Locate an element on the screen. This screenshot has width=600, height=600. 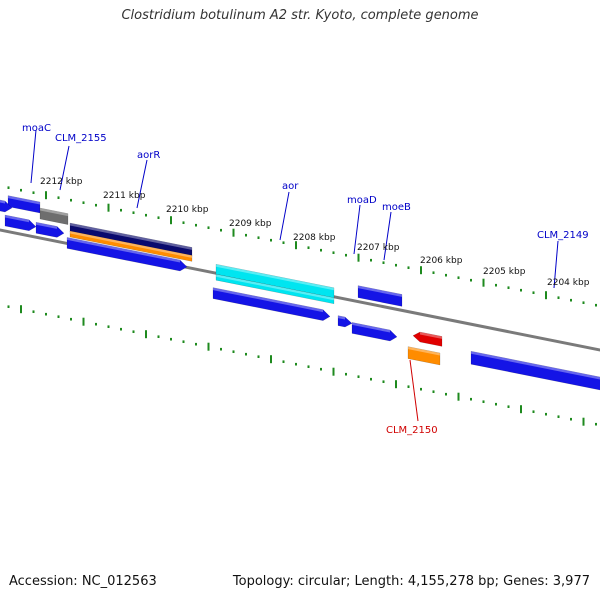
gene-label: aorR is located at coordinates (148, 155).